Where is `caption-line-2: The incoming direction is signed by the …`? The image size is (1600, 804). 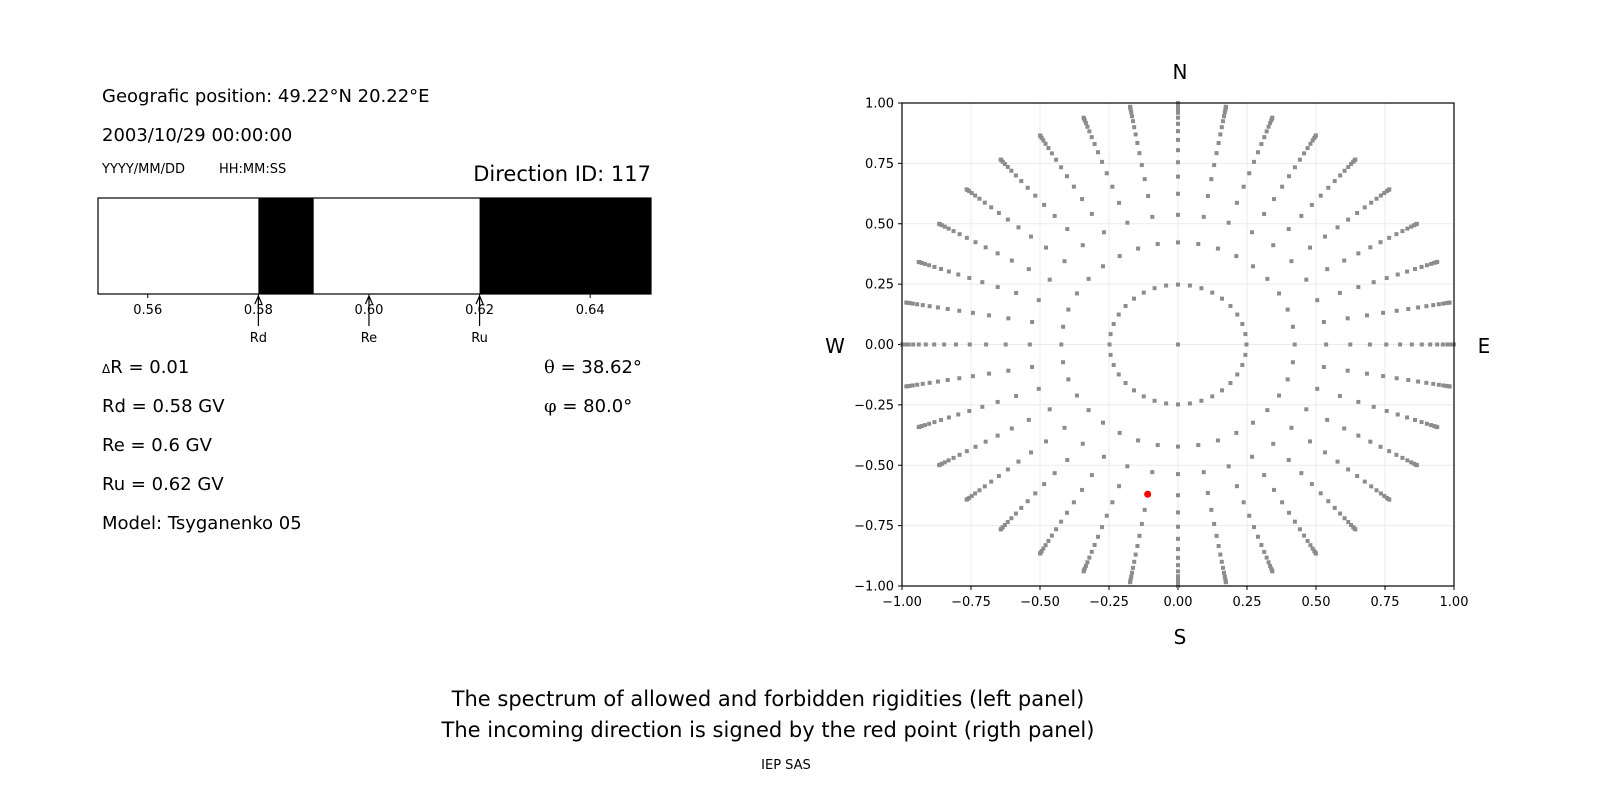
caption-line-2: The incoming direction is signed by the … is located at coordinates (768, 730).